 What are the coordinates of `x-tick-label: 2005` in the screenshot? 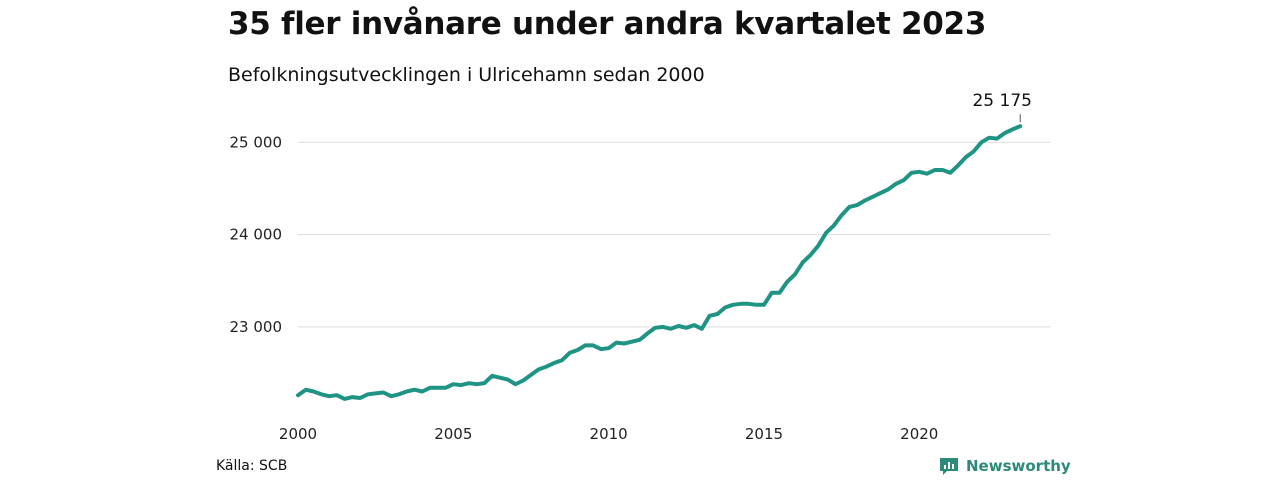 It's located at (453, 434).